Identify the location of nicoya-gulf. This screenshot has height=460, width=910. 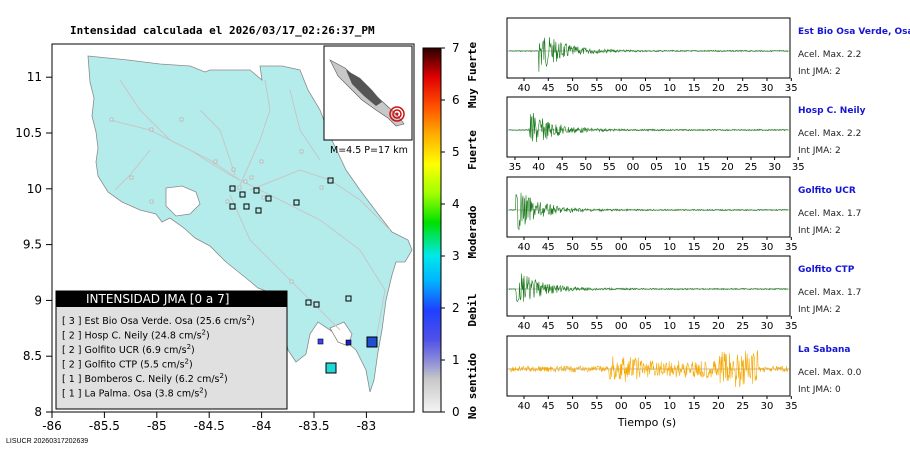
(183, 201).